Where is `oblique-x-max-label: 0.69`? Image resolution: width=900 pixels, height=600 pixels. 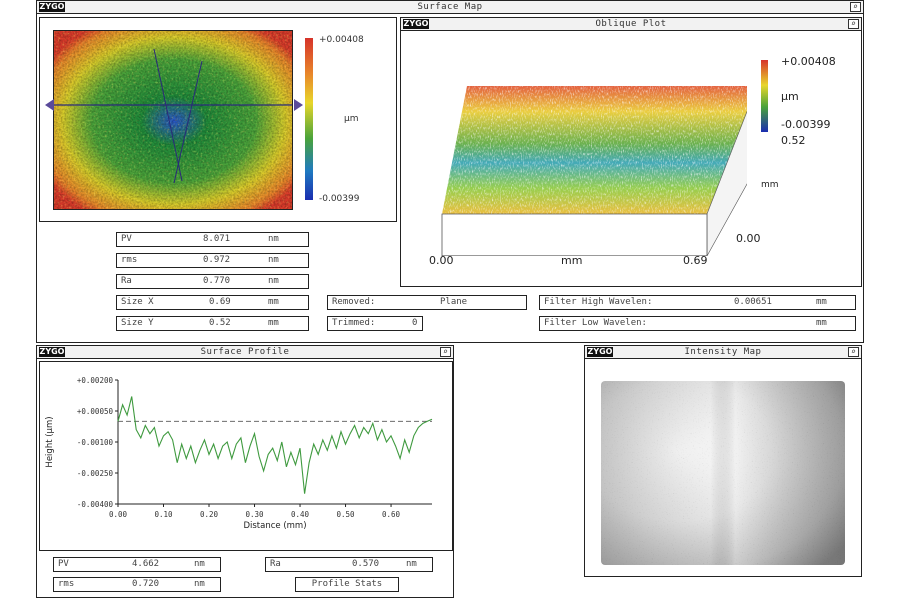 oblique-x-max-label: 0.69 is located at coordinates (695, 260).